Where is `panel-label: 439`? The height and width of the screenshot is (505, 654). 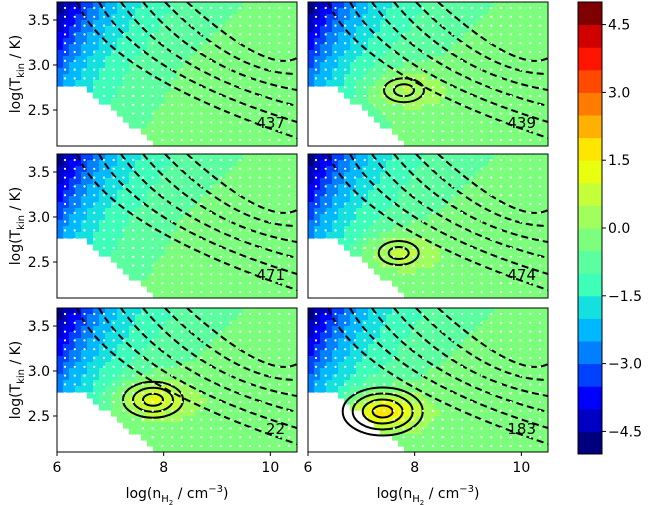
panel-label: 439 is located at coordinates (521, 123).